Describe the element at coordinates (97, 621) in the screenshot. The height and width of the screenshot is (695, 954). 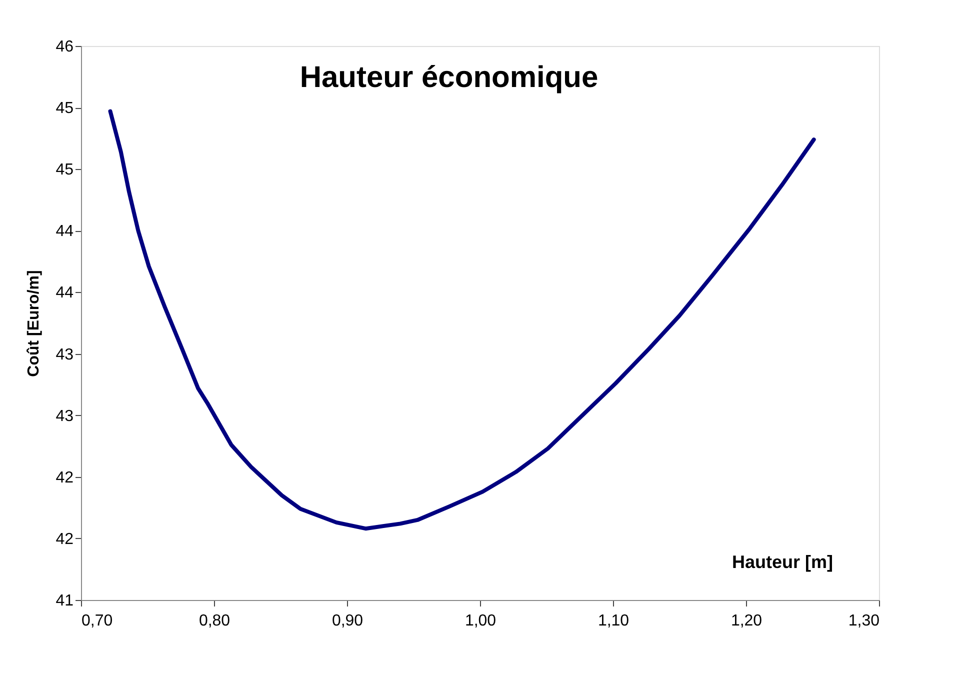
I see `x-tick-label: 0,70` at that location.